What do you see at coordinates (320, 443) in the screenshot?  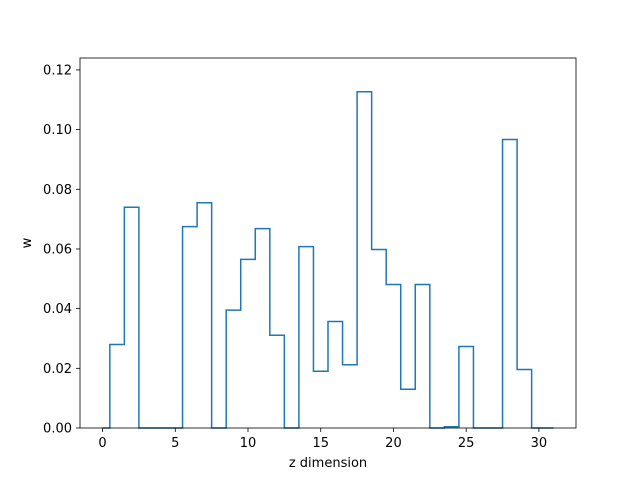 I see `x-tick-label: 15` at bounding box center [320, 443].